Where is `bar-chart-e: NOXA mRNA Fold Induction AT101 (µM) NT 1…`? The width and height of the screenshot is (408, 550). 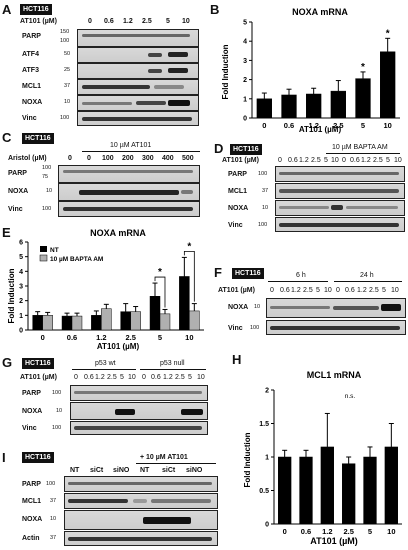
bar-chart-e: NOXA mRNA Fold Induction AT101 (µM) NT 1… is located at coordinates (105, 289).